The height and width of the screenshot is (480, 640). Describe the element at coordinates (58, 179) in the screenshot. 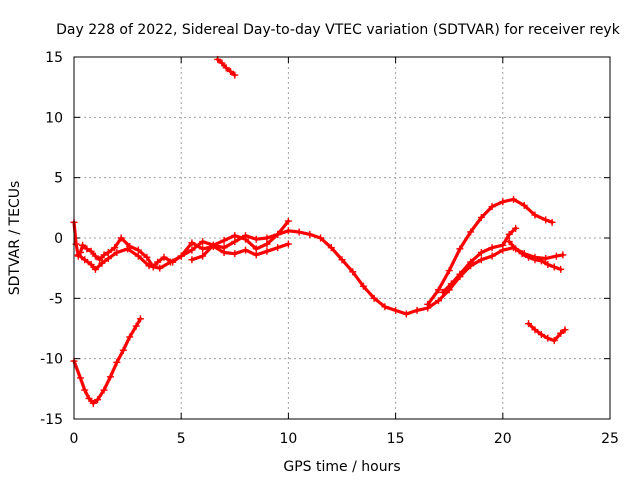

I see `y-tick-label: 5` at that location.